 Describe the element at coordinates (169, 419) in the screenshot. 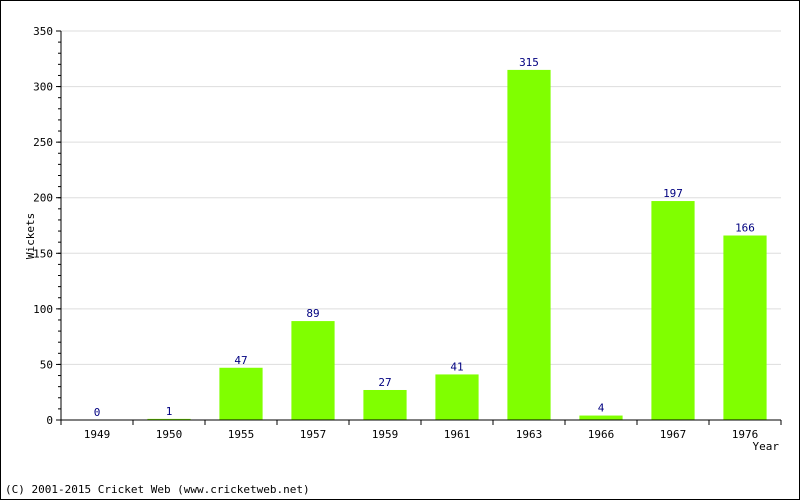

I see `bar-1950` at that location.